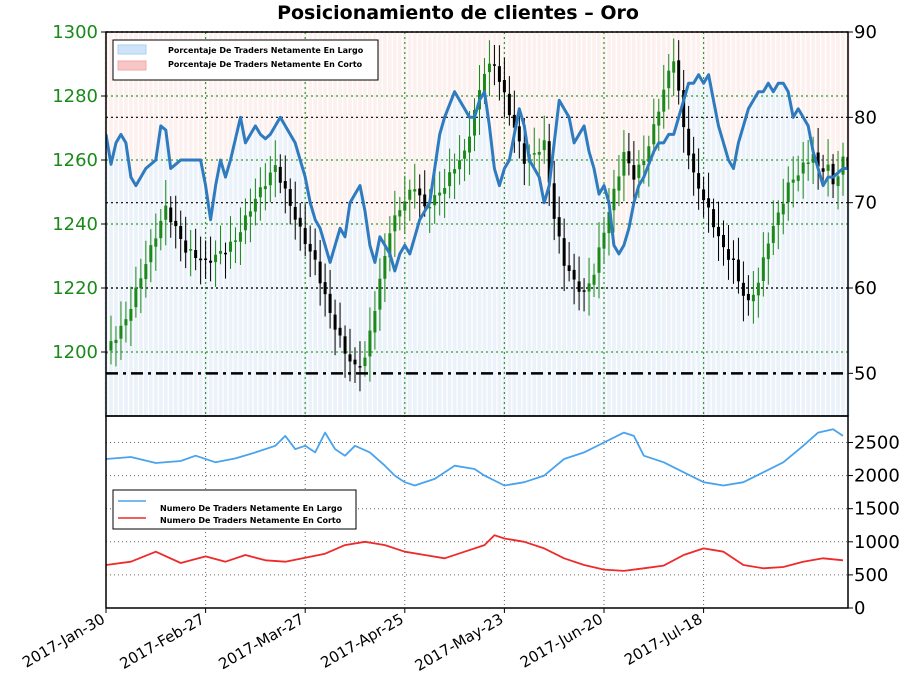 The width and height of the screenshot is (916, 686). I want to click on date-tick-label: 2017-Jan-30, so click(63, 641).